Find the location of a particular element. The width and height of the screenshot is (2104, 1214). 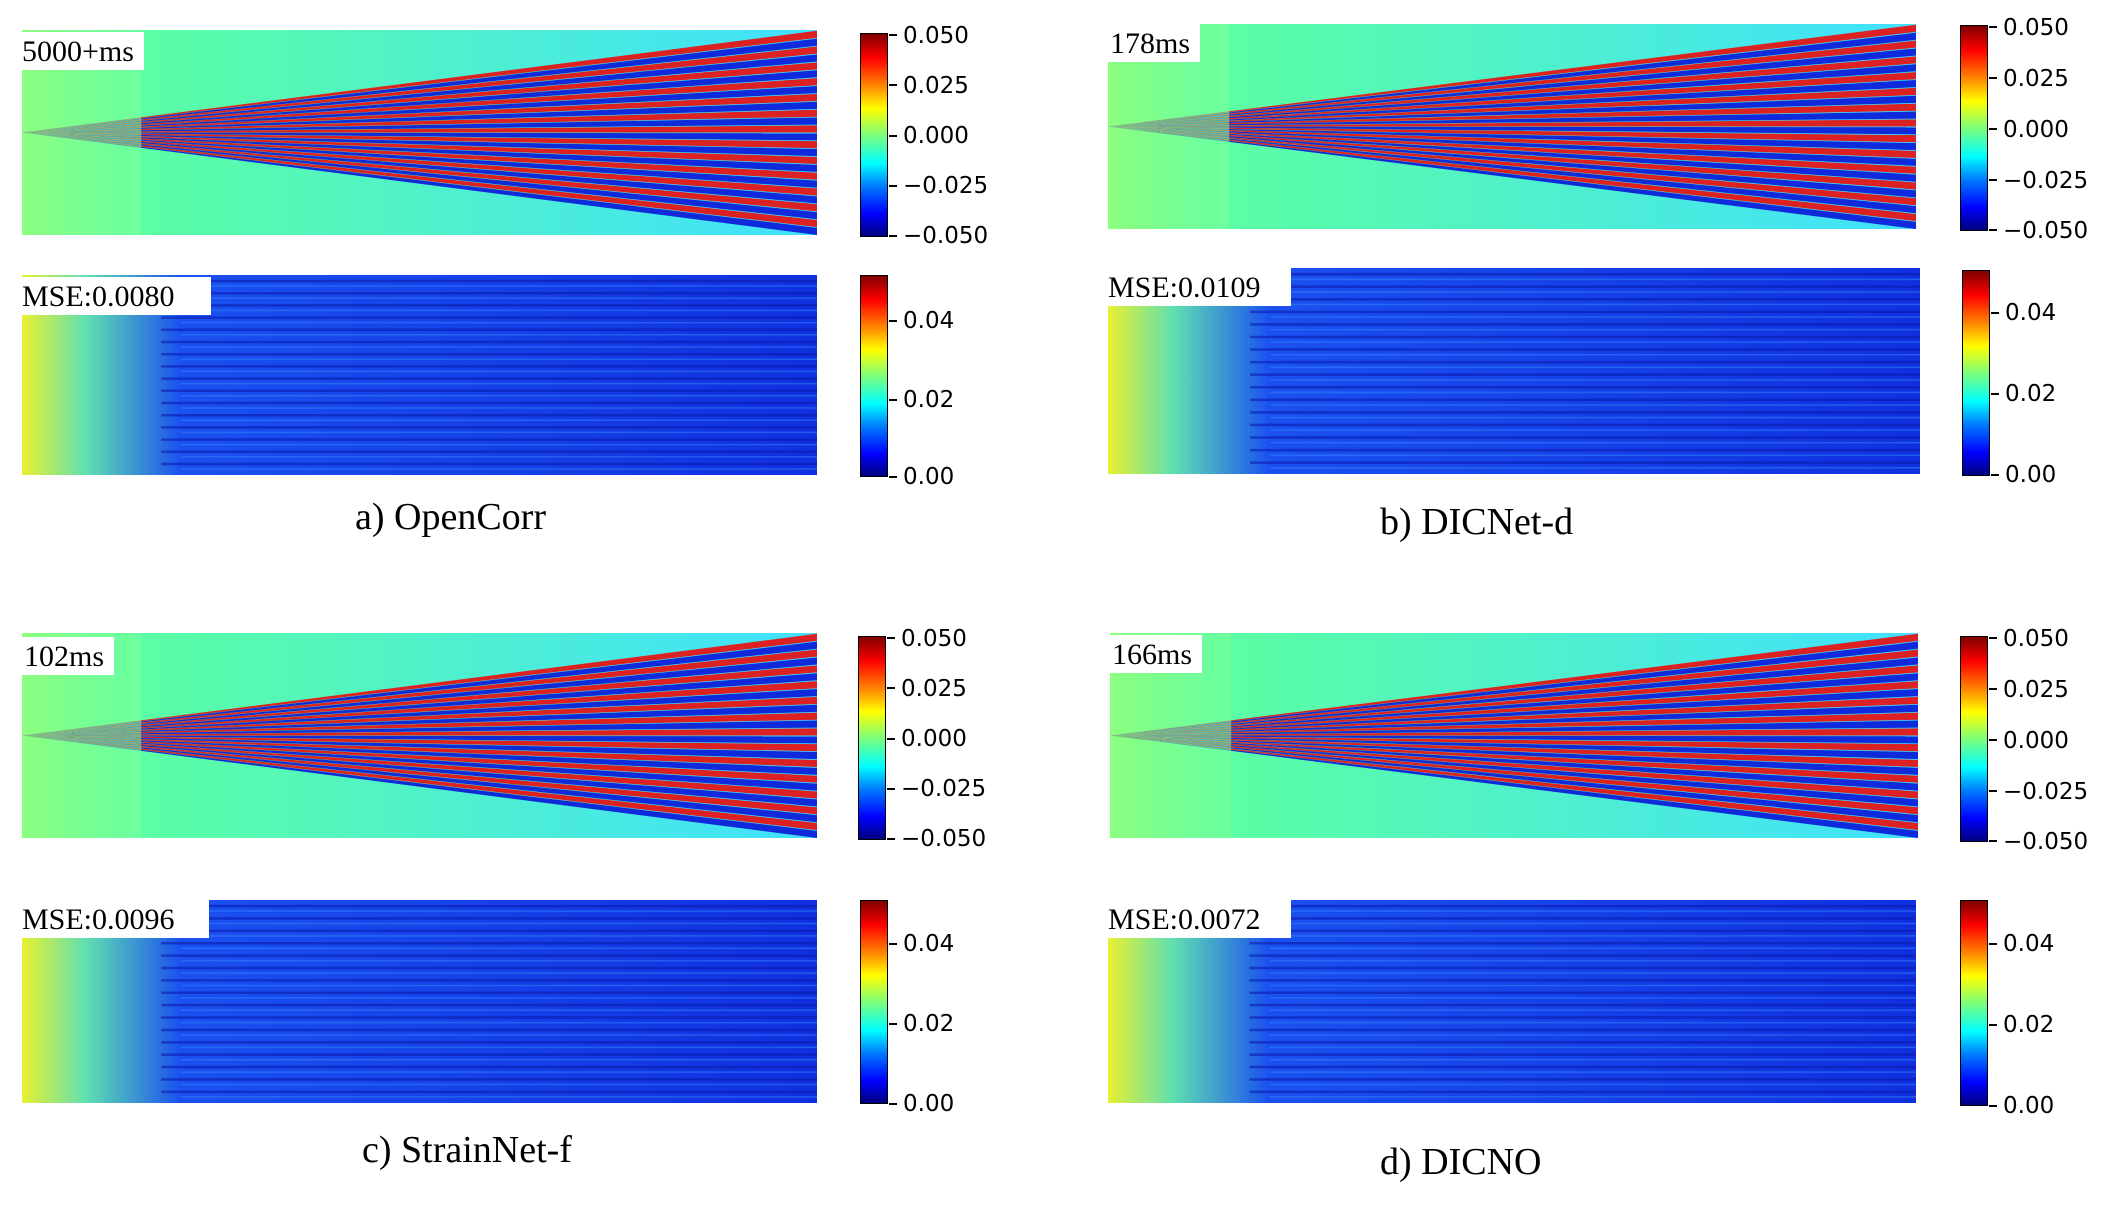

strain-colorbar-d: 0.050 0.025 0.000 −0.025 −0.050 is located at coordinates (2024, 740).